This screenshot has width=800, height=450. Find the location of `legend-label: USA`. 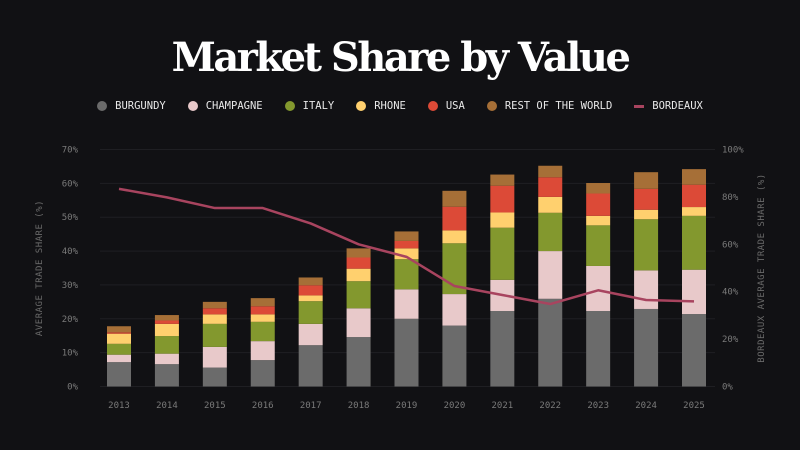

legend-label: USA is located at coordinates (455, 106).